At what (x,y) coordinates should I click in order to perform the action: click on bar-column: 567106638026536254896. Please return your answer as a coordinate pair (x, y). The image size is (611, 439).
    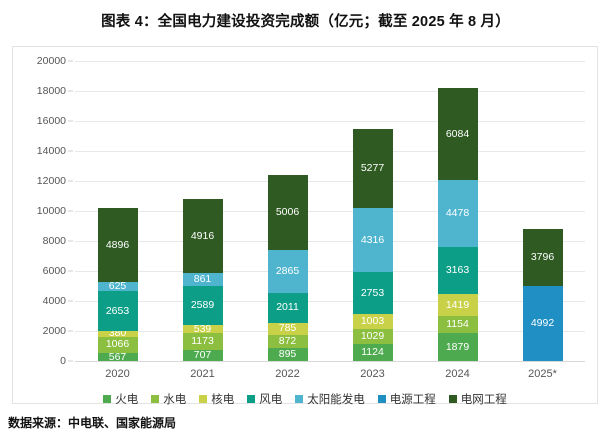
    Looking at the image, I should click on (117, 211).